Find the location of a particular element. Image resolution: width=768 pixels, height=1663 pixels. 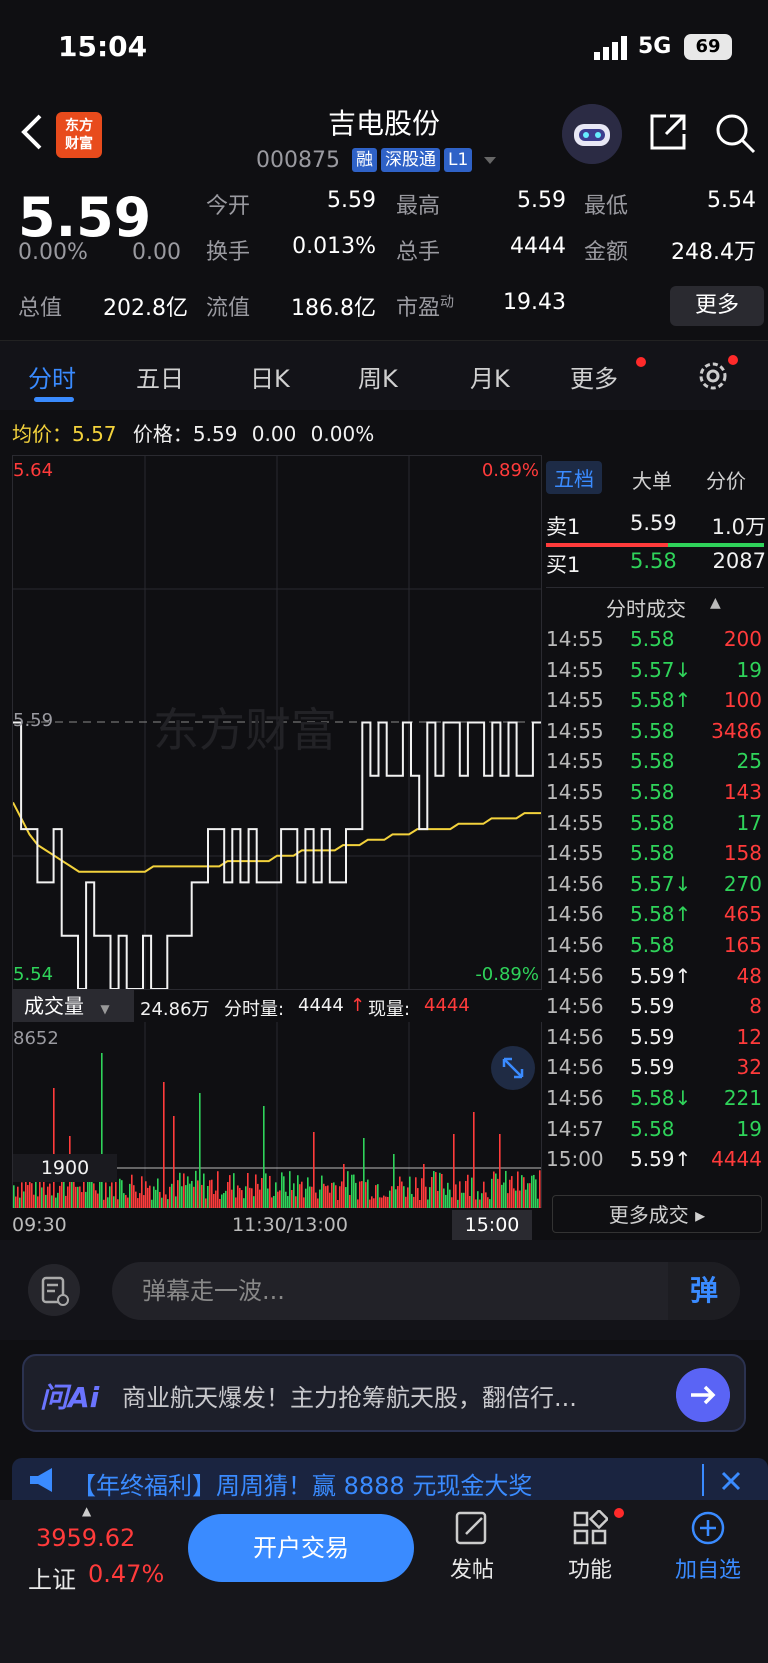

logo-text-1: 东方 is located at coordinates (79, 126).